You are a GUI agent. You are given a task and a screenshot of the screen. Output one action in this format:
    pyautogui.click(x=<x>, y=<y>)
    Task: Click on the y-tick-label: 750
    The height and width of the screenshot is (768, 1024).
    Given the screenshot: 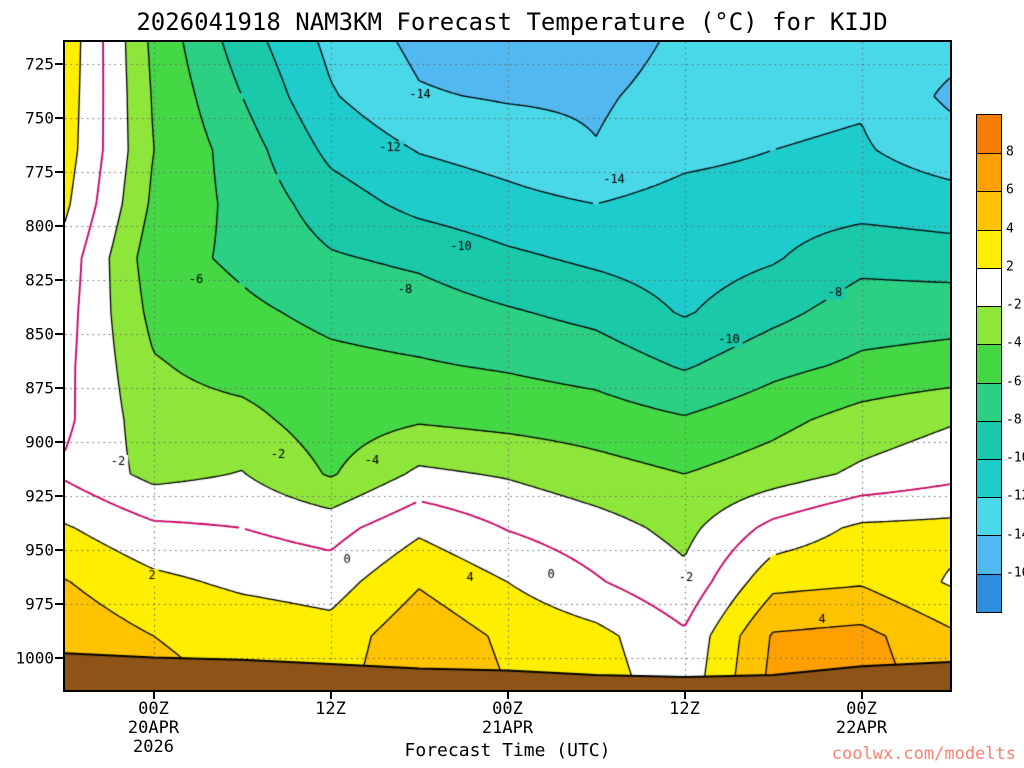 What is the action you would take?
    pyautogui.click(x=39, y=118)
    